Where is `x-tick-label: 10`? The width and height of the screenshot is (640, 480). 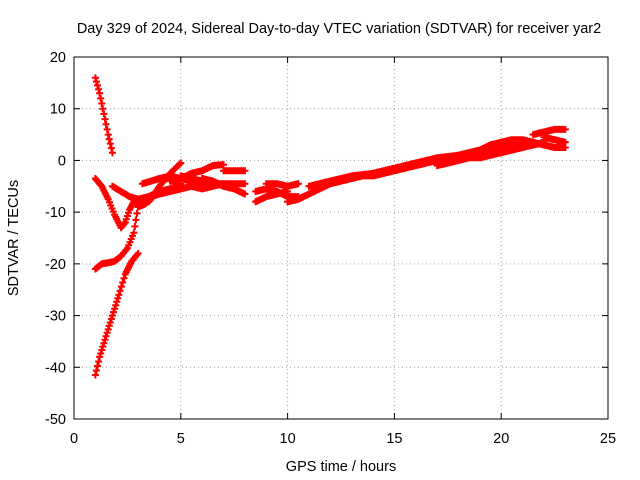 x-tick-label: 10 is located at coordinates (288, 439).